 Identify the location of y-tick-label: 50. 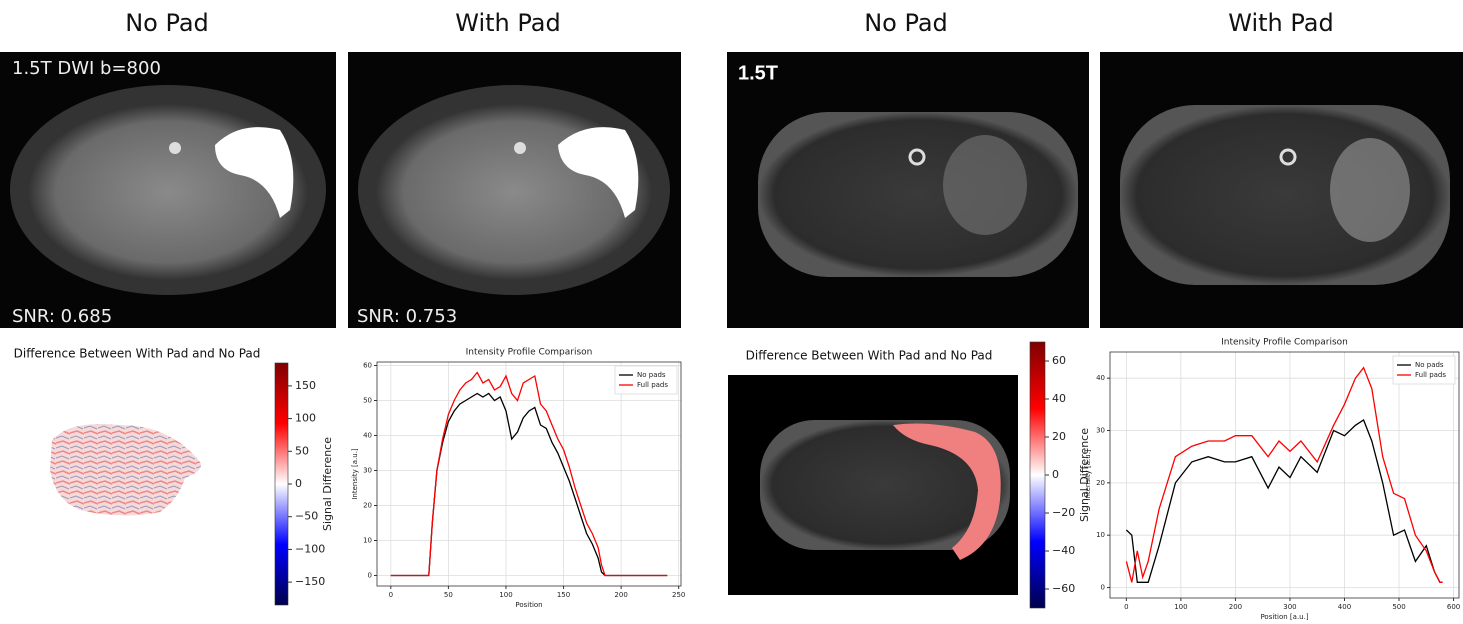
(367, 401).